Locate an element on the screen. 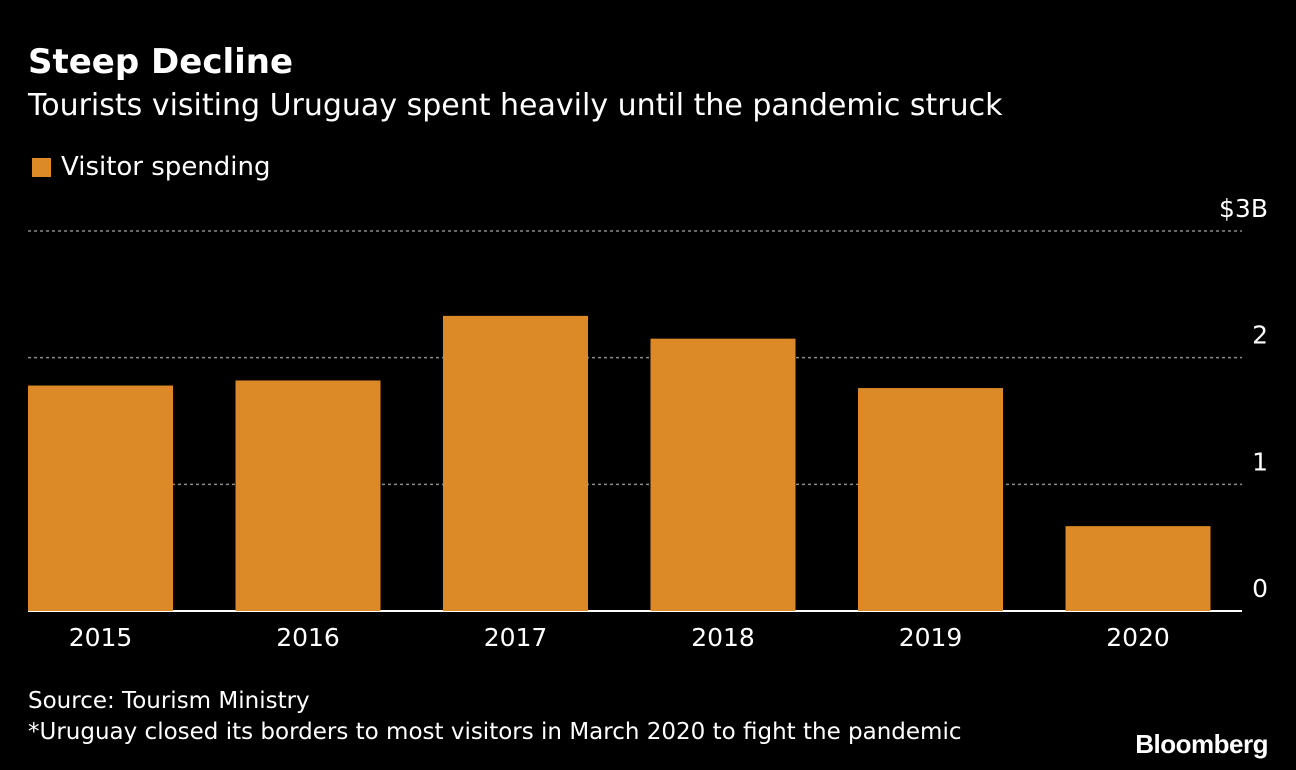  y-tick-label-2: 2 is located at coordinates (1260, 335).